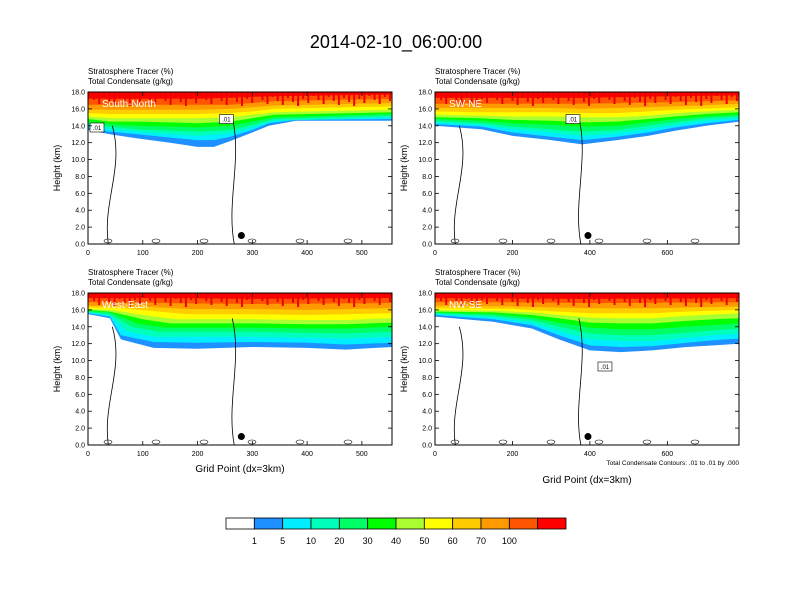 The width and height of the screenshot is (792, 612). What do you see at coordinates (78, 327) in the screenshot?
I see `y-tick-label: 14.0` at bounding box center [78, 327].